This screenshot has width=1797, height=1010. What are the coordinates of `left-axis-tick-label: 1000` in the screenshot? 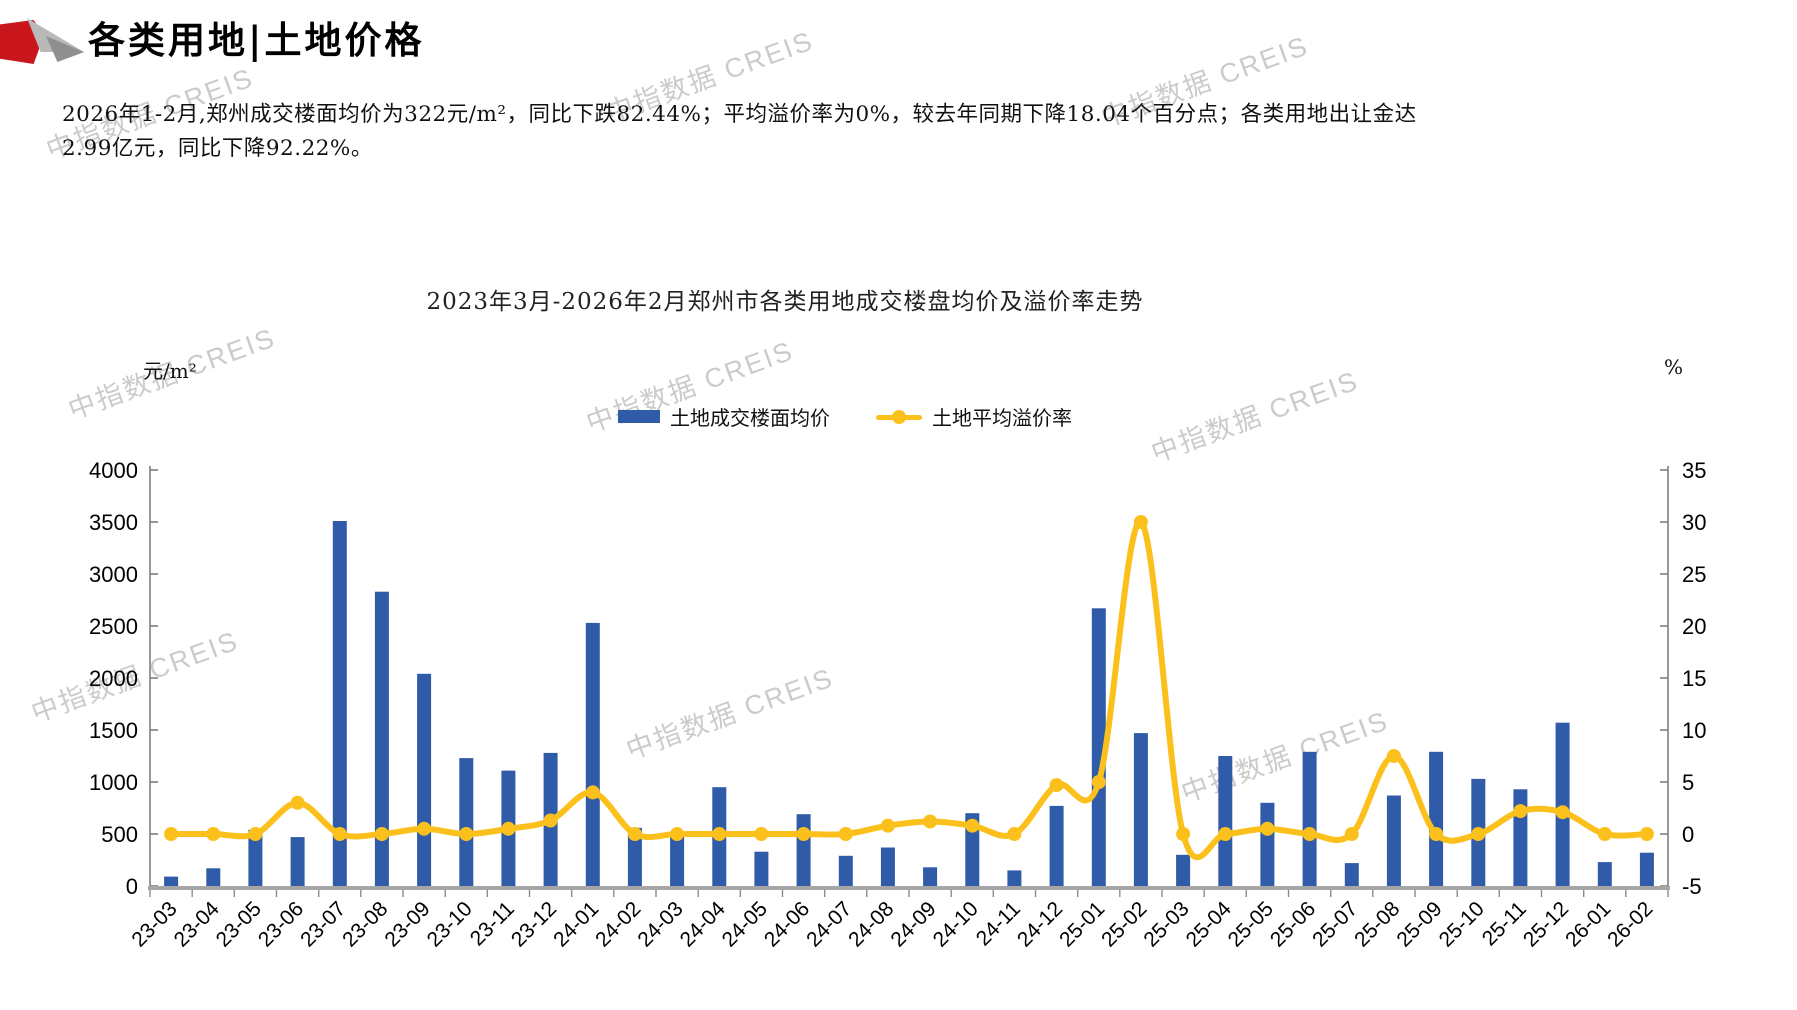 It's located at (113, 782).